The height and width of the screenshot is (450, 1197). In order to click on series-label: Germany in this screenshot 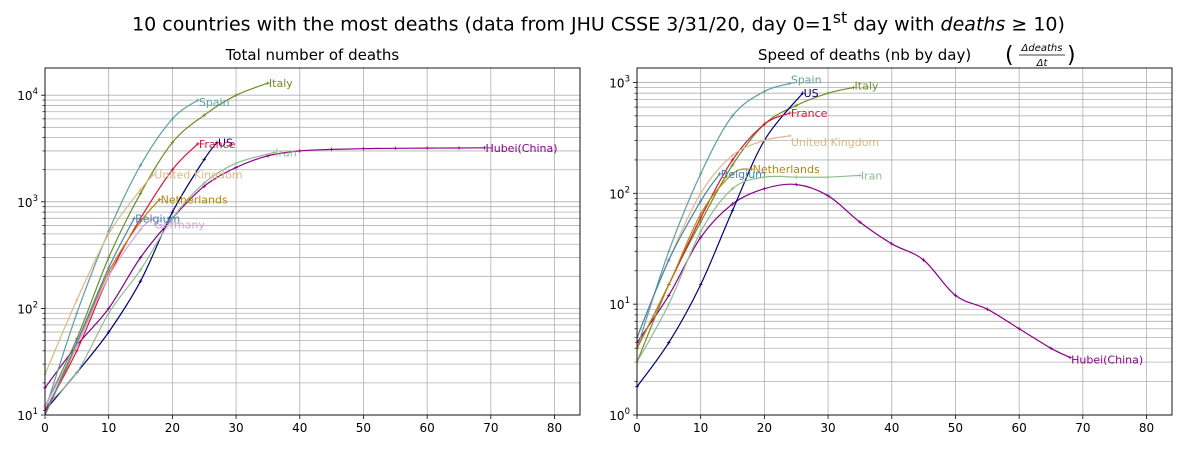, I will do `click(179, 224)`.